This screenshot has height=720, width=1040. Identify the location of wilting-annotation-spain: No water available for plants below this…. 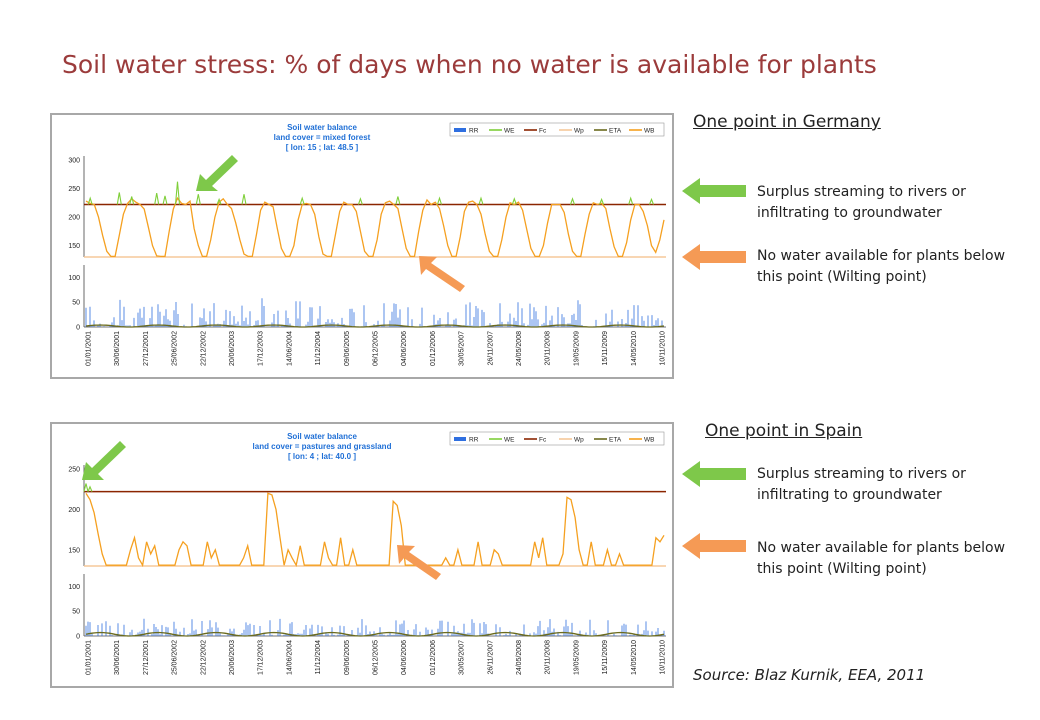
(881, 558).